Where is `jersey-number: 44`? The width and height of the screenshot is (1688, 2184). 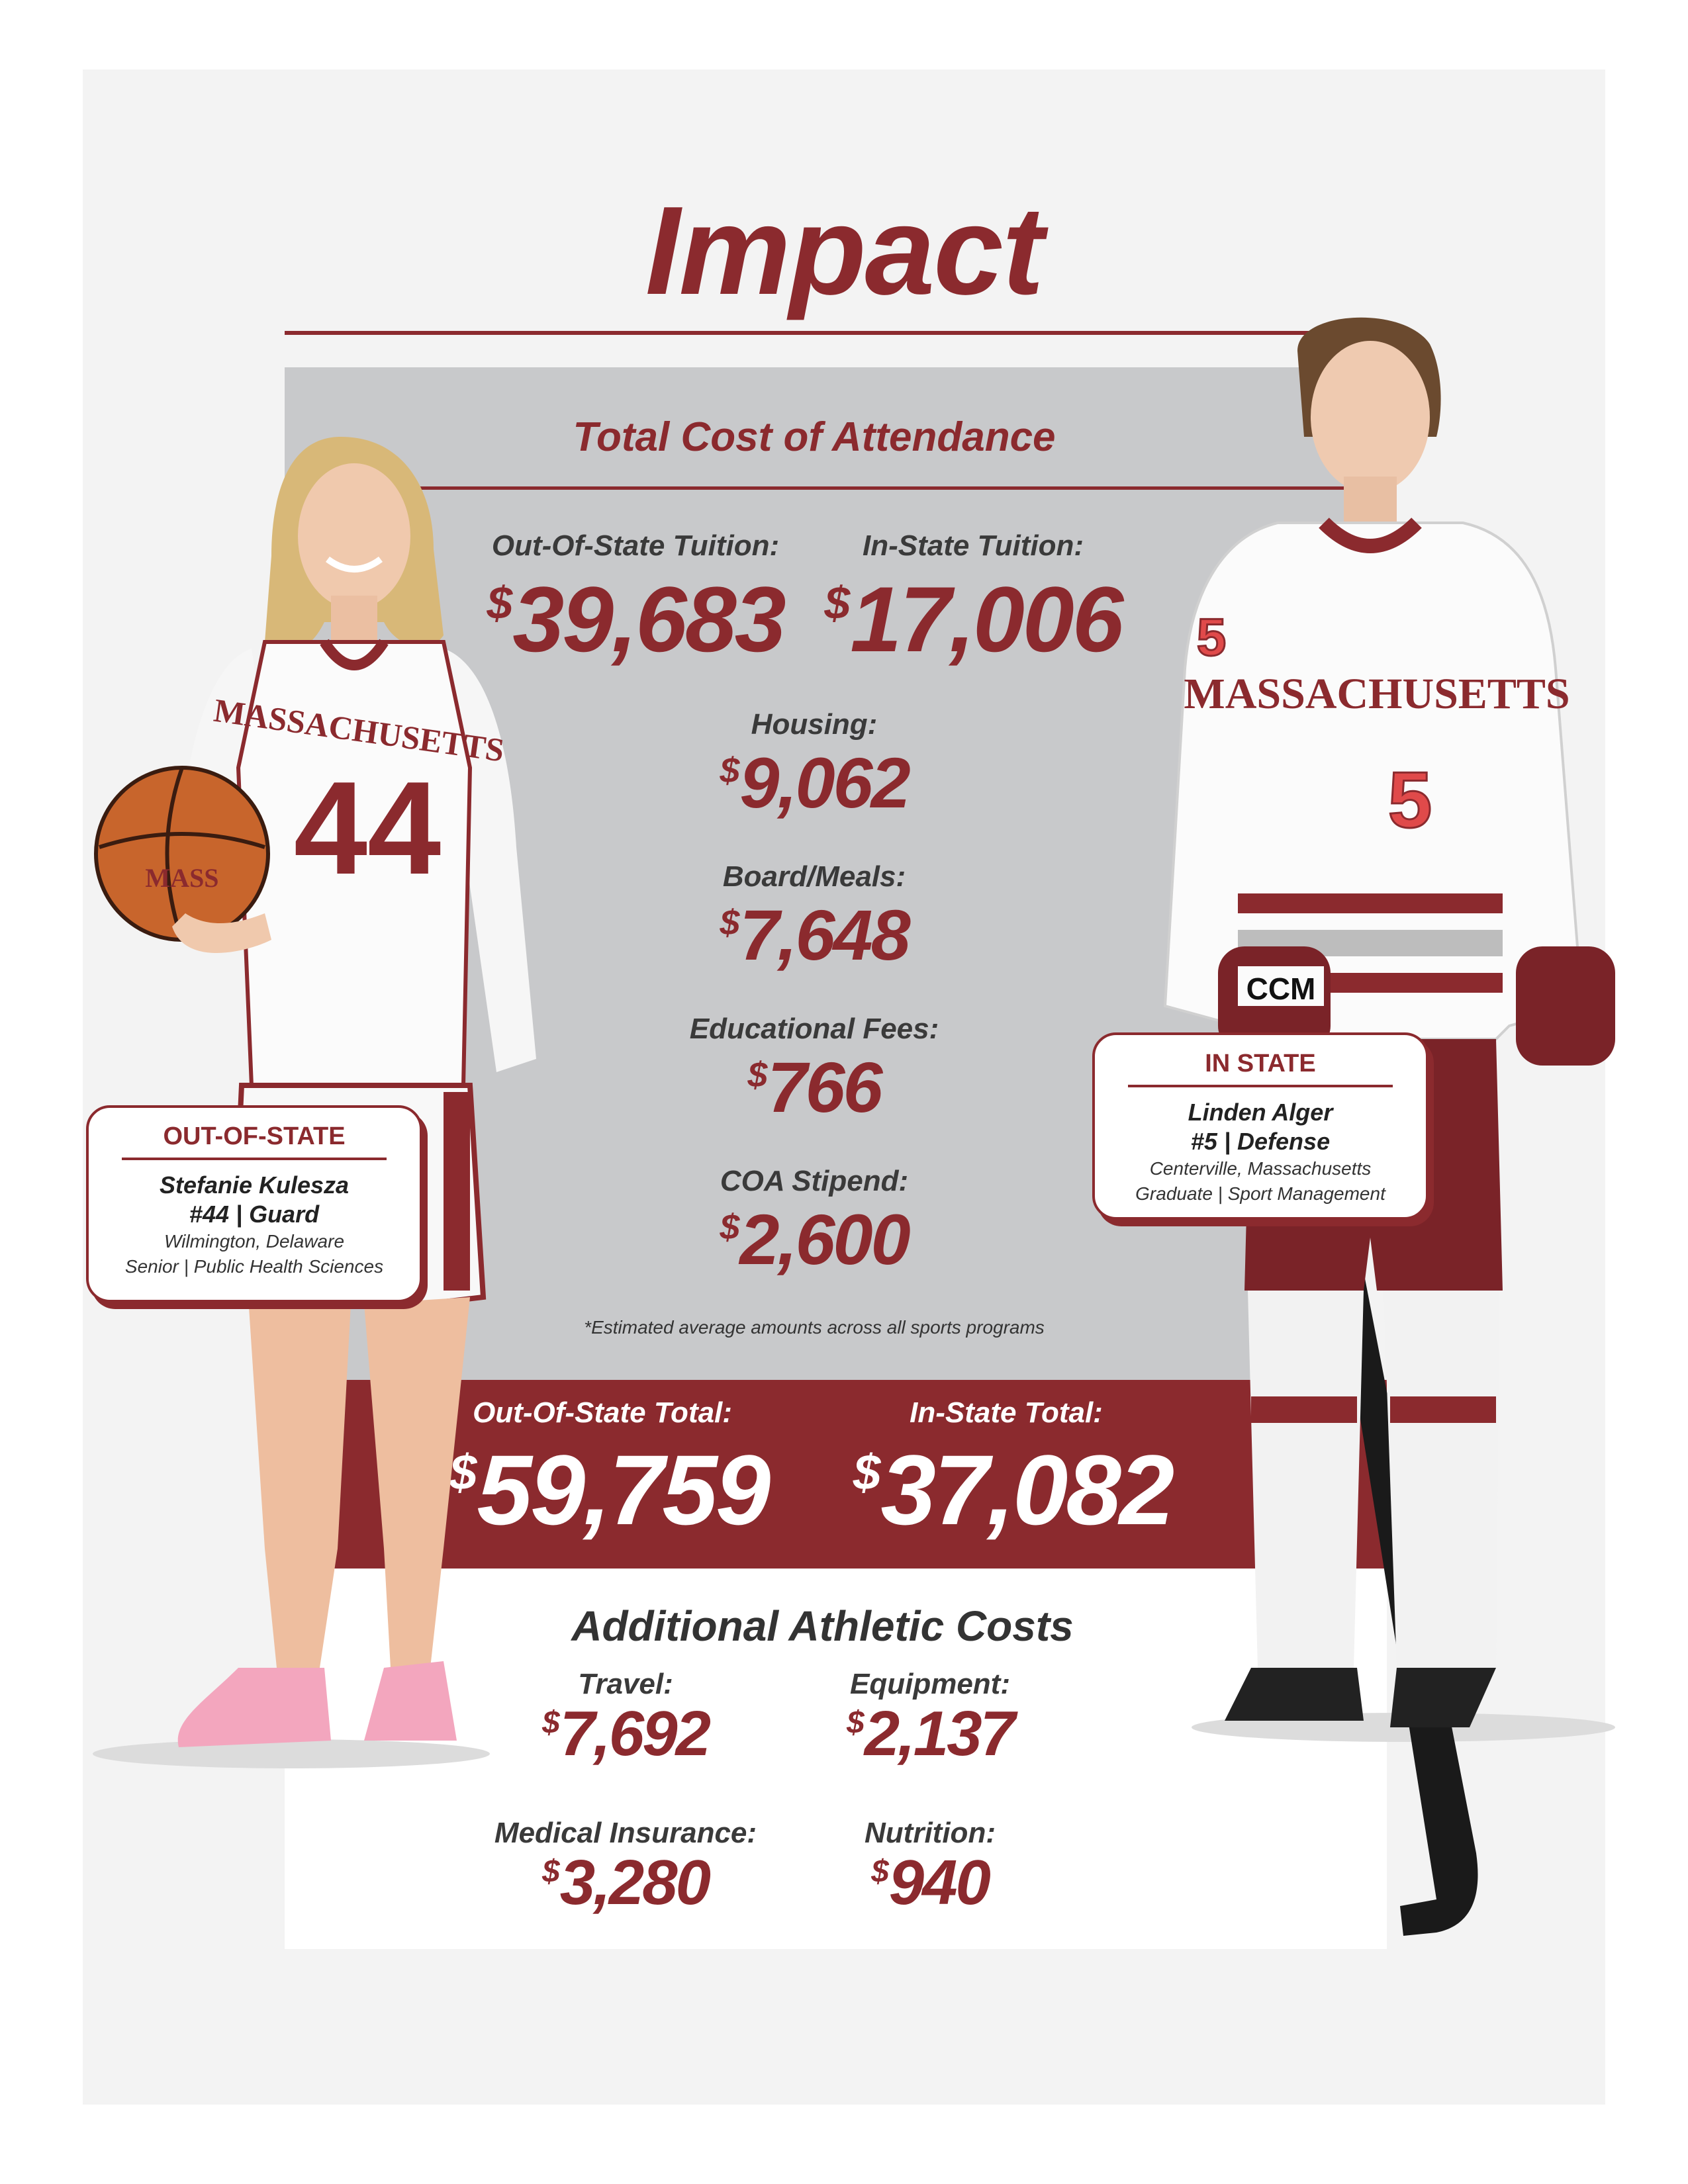
jersey-number: 44 is located at coordinates (367, 828).